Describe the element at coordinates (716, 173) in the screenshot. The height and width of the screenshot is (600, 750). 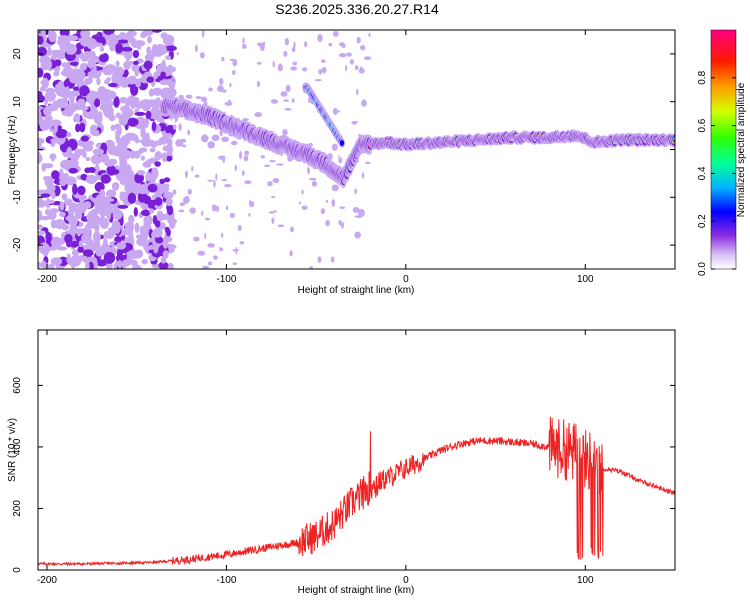
I see `colorbar-ticks: 0.0 0.2 0.4 0.6 0.8` at that location.